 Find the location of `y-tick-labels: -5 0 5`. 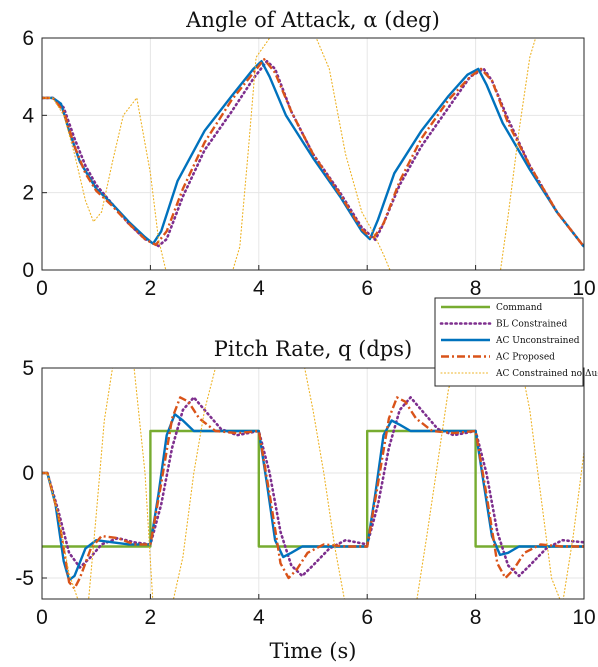

y-tick-labels: -5 0 5 is located at coordinates (24, 473).